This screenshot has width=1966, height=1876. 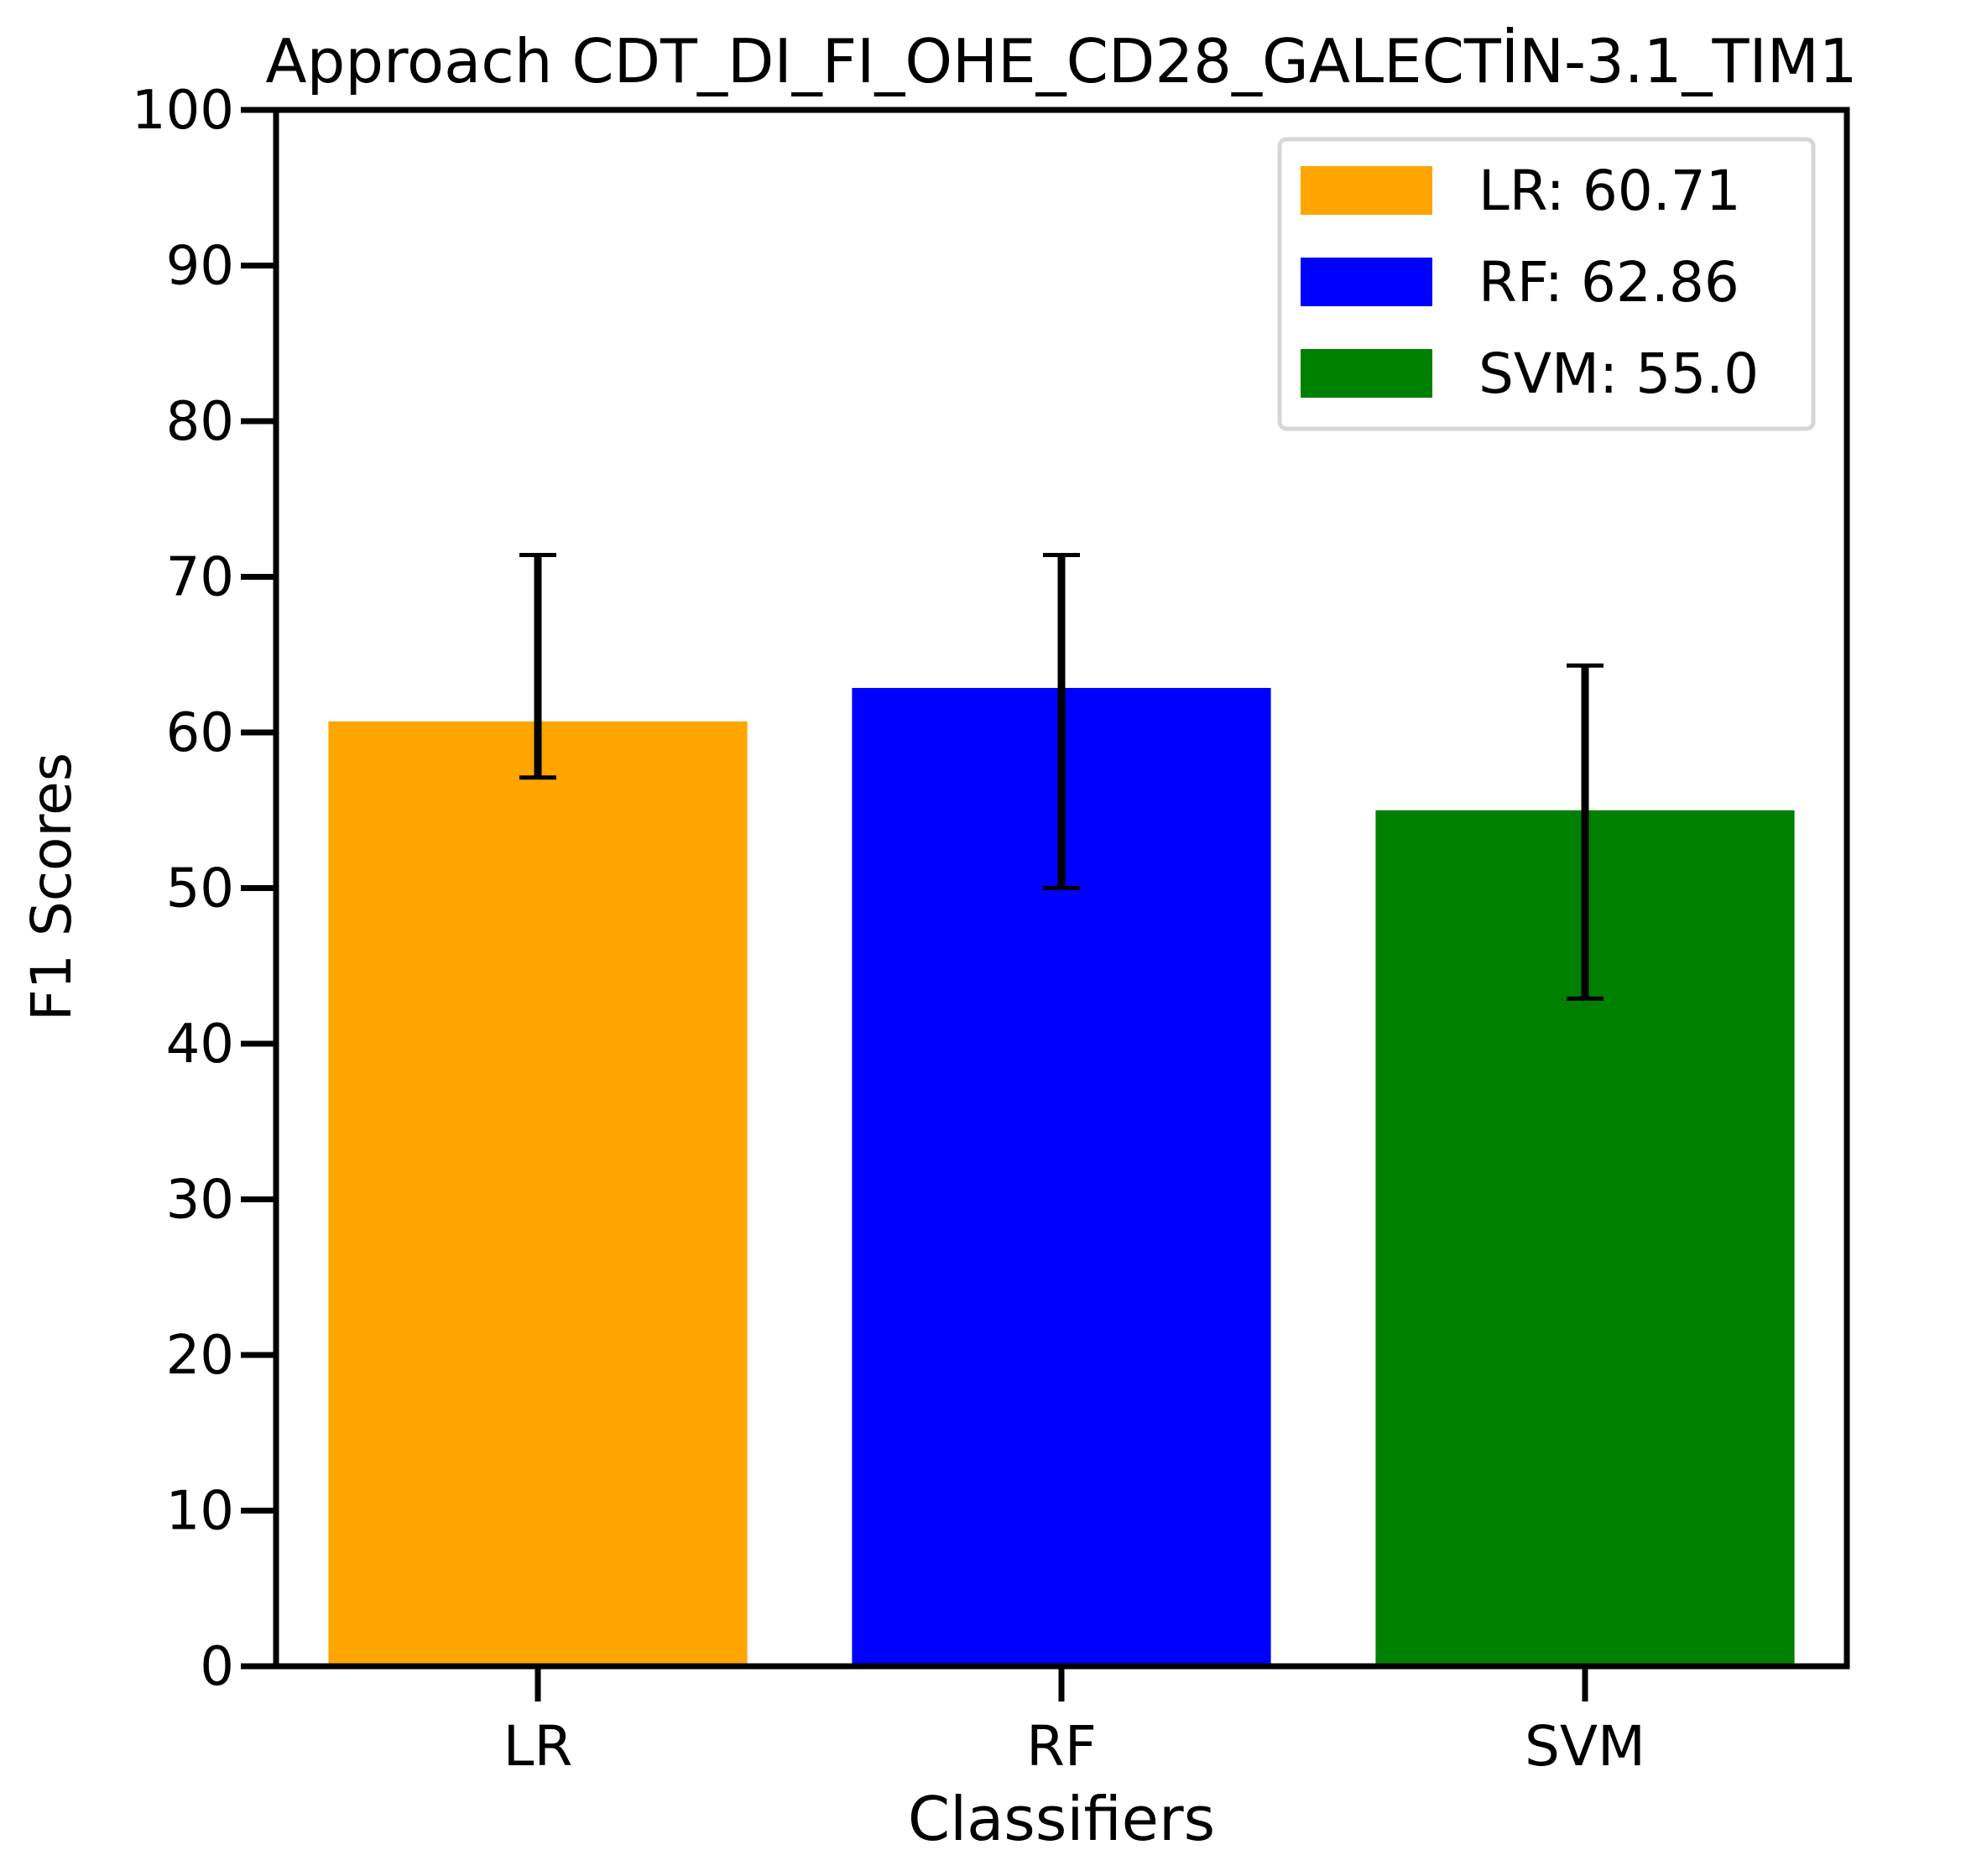 I want to click on y-tick-label: 10, so click(x=200, y=1512).